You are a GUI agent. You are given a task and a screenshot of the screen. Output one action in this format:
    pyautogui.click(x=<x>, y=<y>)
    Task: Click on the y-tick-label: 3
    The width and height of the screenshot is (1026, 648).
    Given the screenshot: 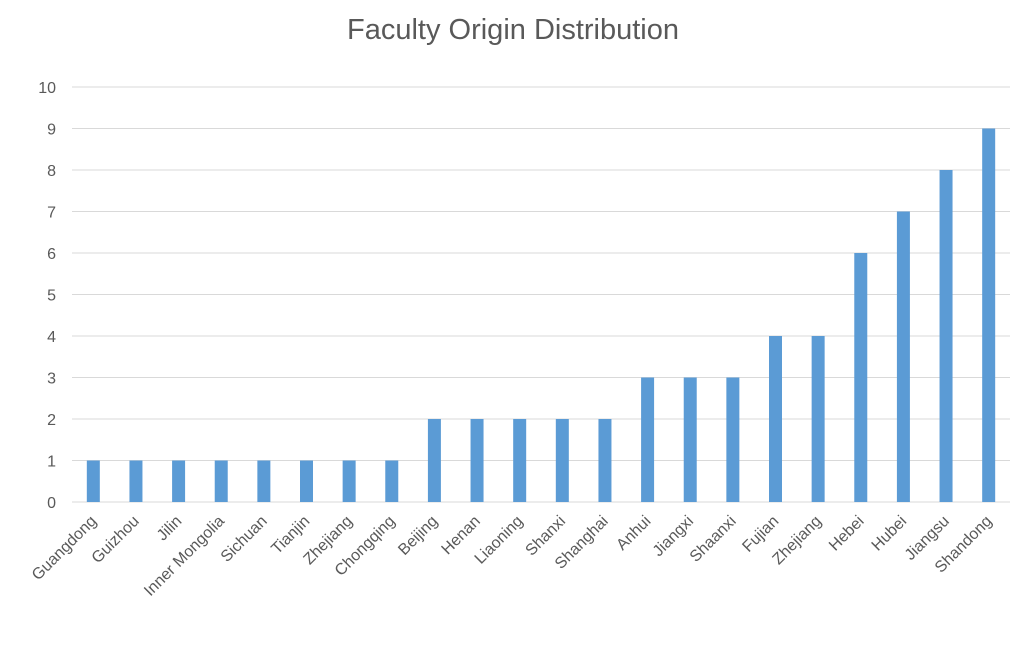 What is the action you would take?
    pyautogui.click(x=51, y=379)
    